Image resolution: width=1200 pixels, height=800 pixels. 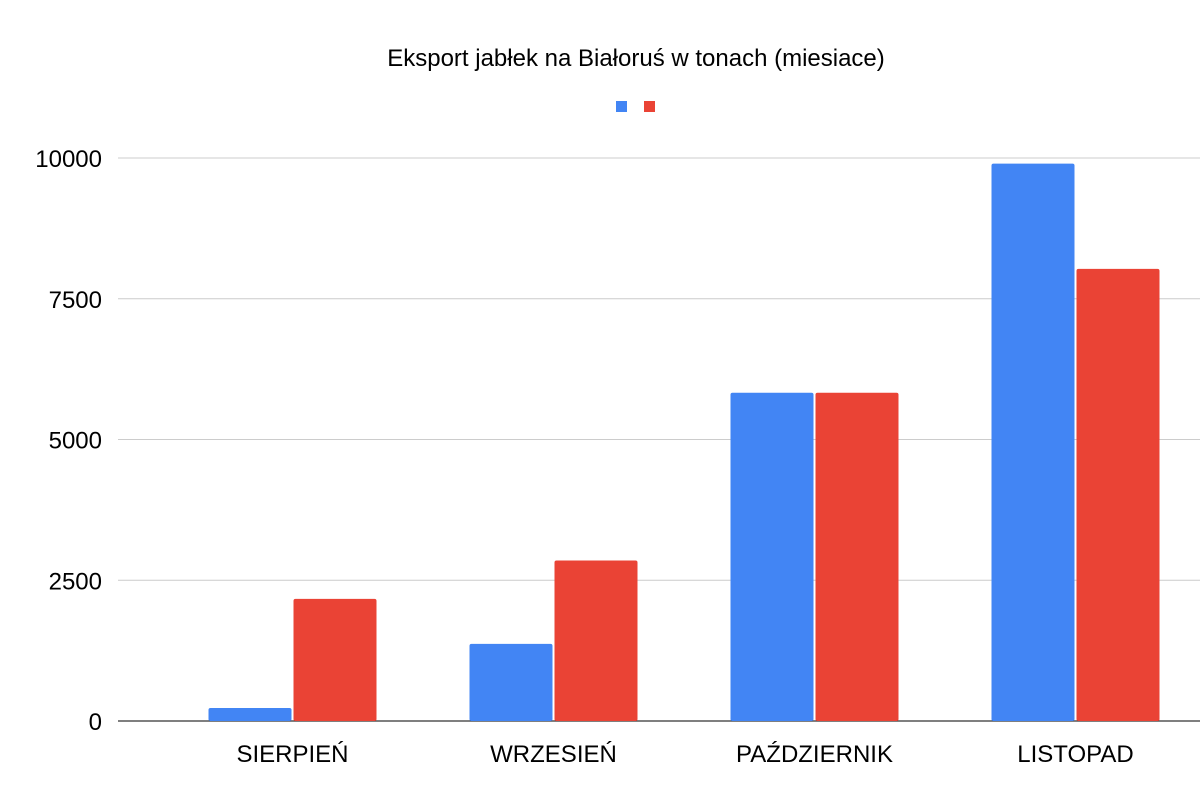 What do you see at coordinates (75, 300) in the screenshot?
I see `y-tick-label: 7500` at bounding box center [75, 300].